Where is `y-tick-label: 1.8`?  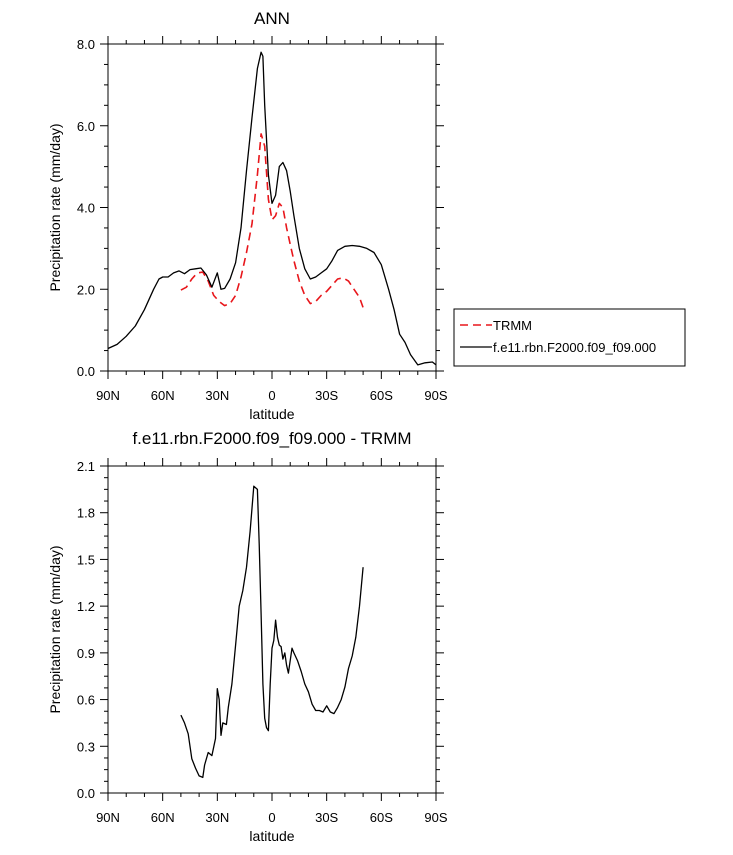 y-tick-label: 1.8 is located at coordinates (86, 513).